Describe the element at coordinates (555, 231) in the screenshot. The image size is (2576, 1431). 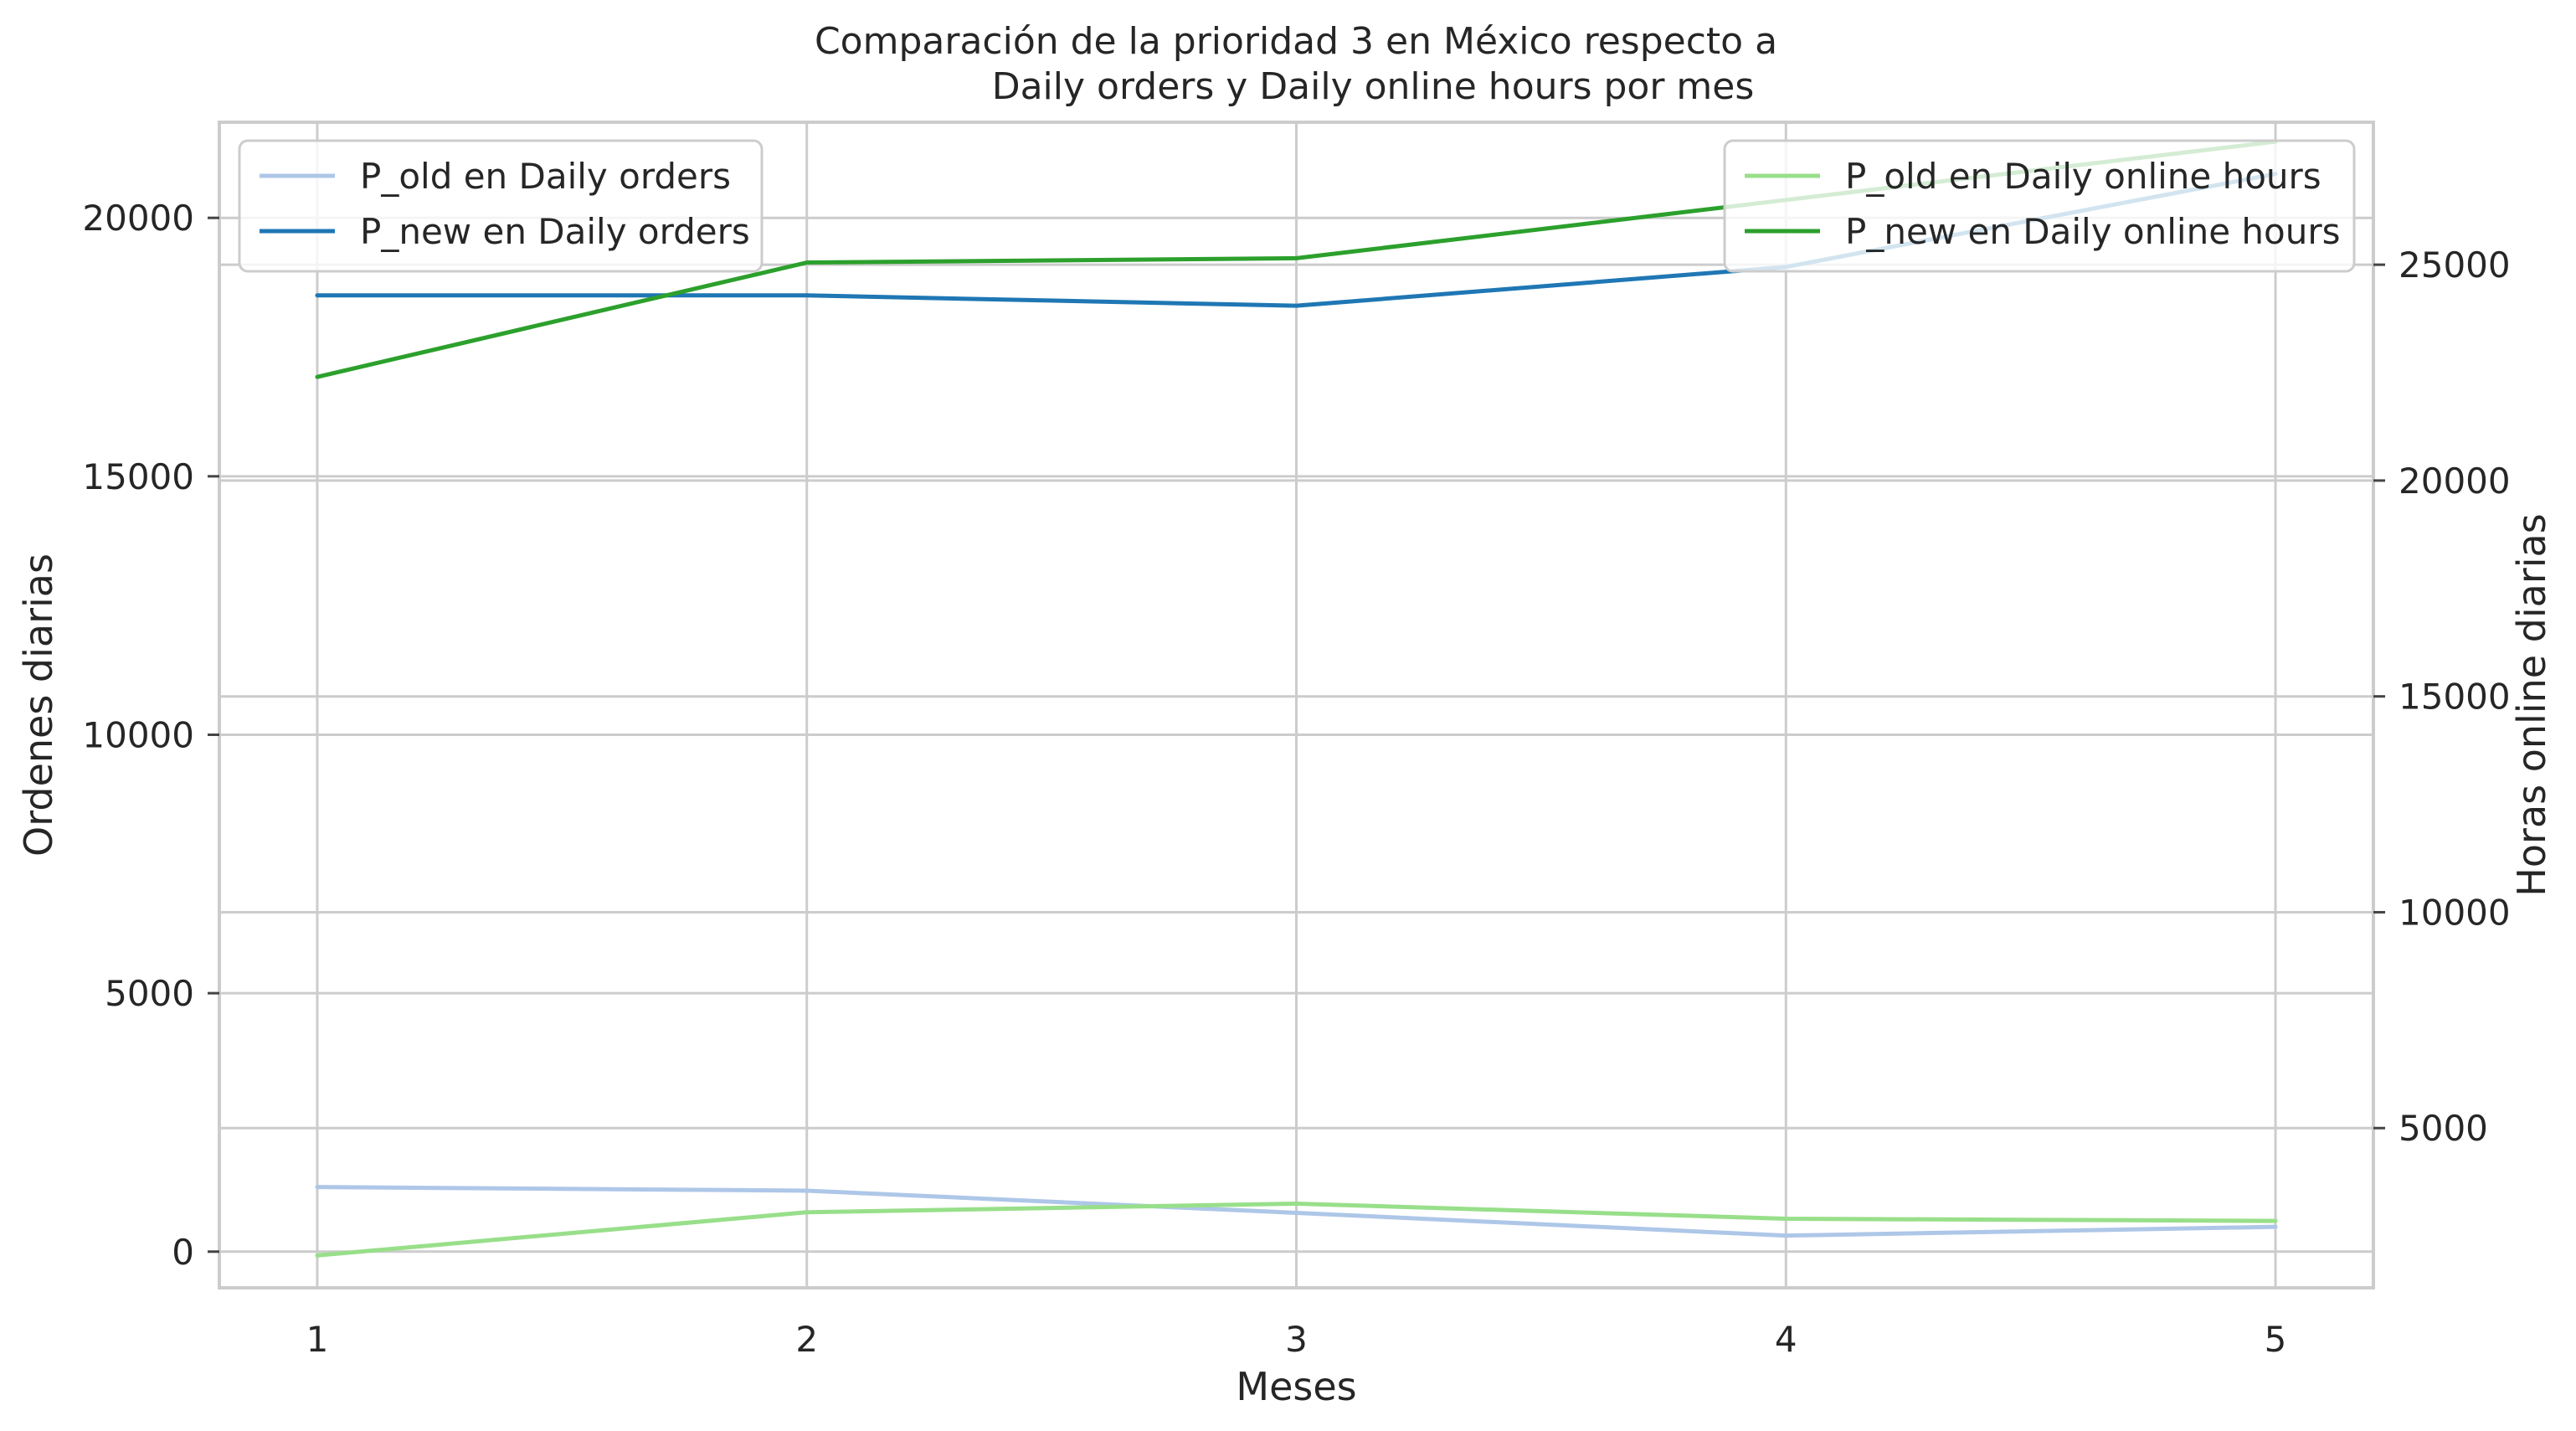
I see `legend-label: P_new en Daily orders` at that location.